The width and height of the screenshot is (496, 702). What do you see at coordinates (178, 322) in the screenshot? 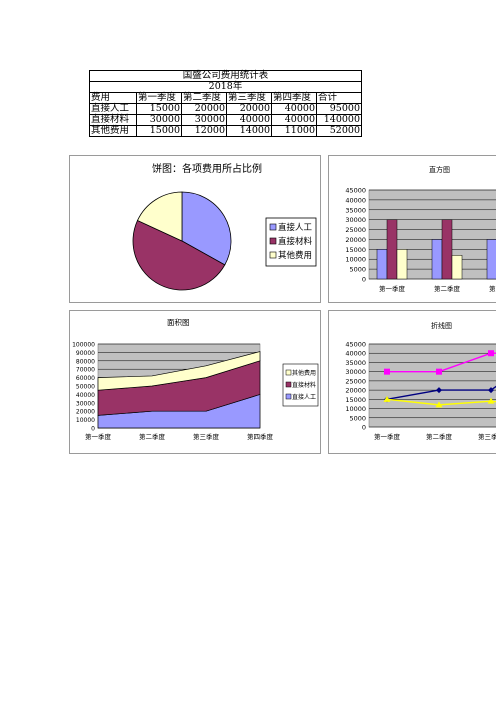
I see `chart-title: 面积图` at bounding box center [178, 322].